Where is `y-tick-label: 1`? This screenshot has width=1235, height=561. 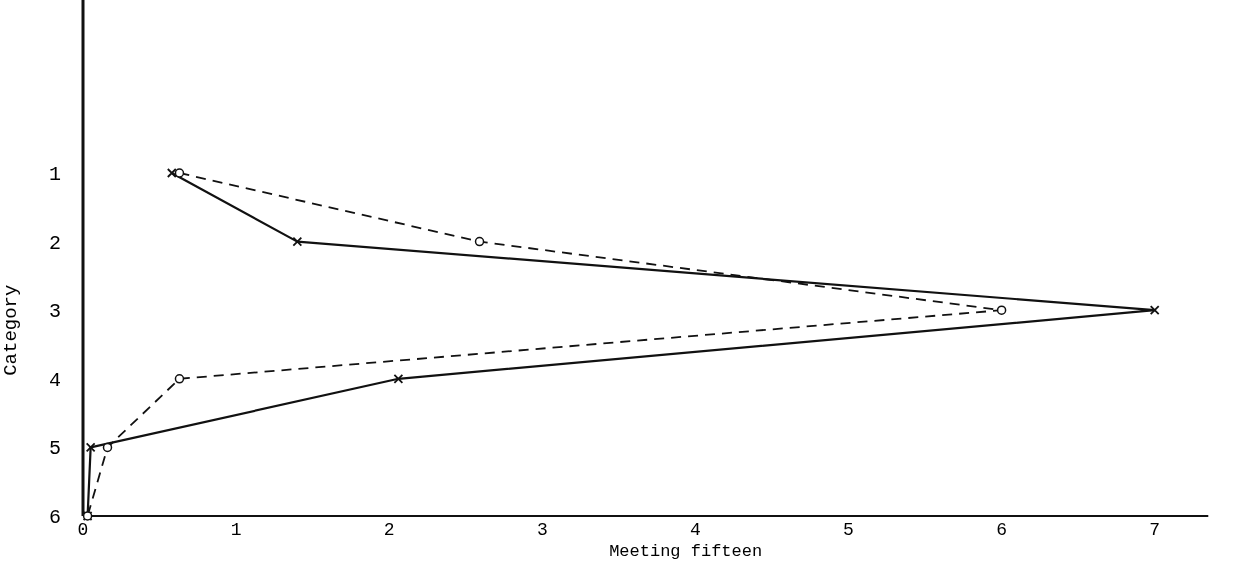 y-tick-label: 1 is located at coordinates (55, 174).